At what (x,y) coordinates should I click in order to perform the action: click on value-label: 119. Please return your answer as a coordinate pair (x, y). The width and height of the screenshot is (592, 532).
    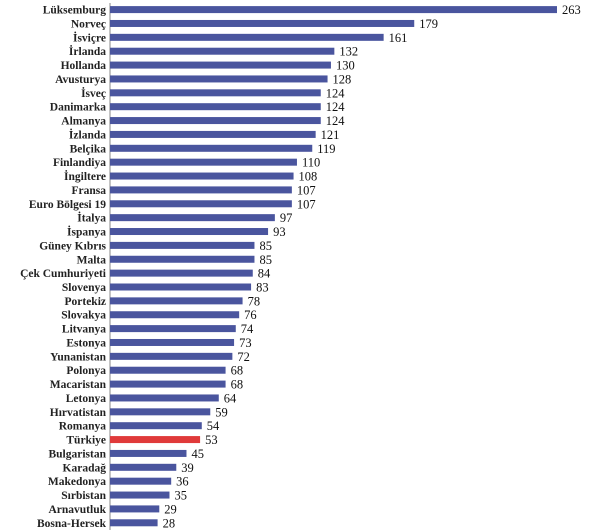
    Looking at the image, I should click on (326, 149).